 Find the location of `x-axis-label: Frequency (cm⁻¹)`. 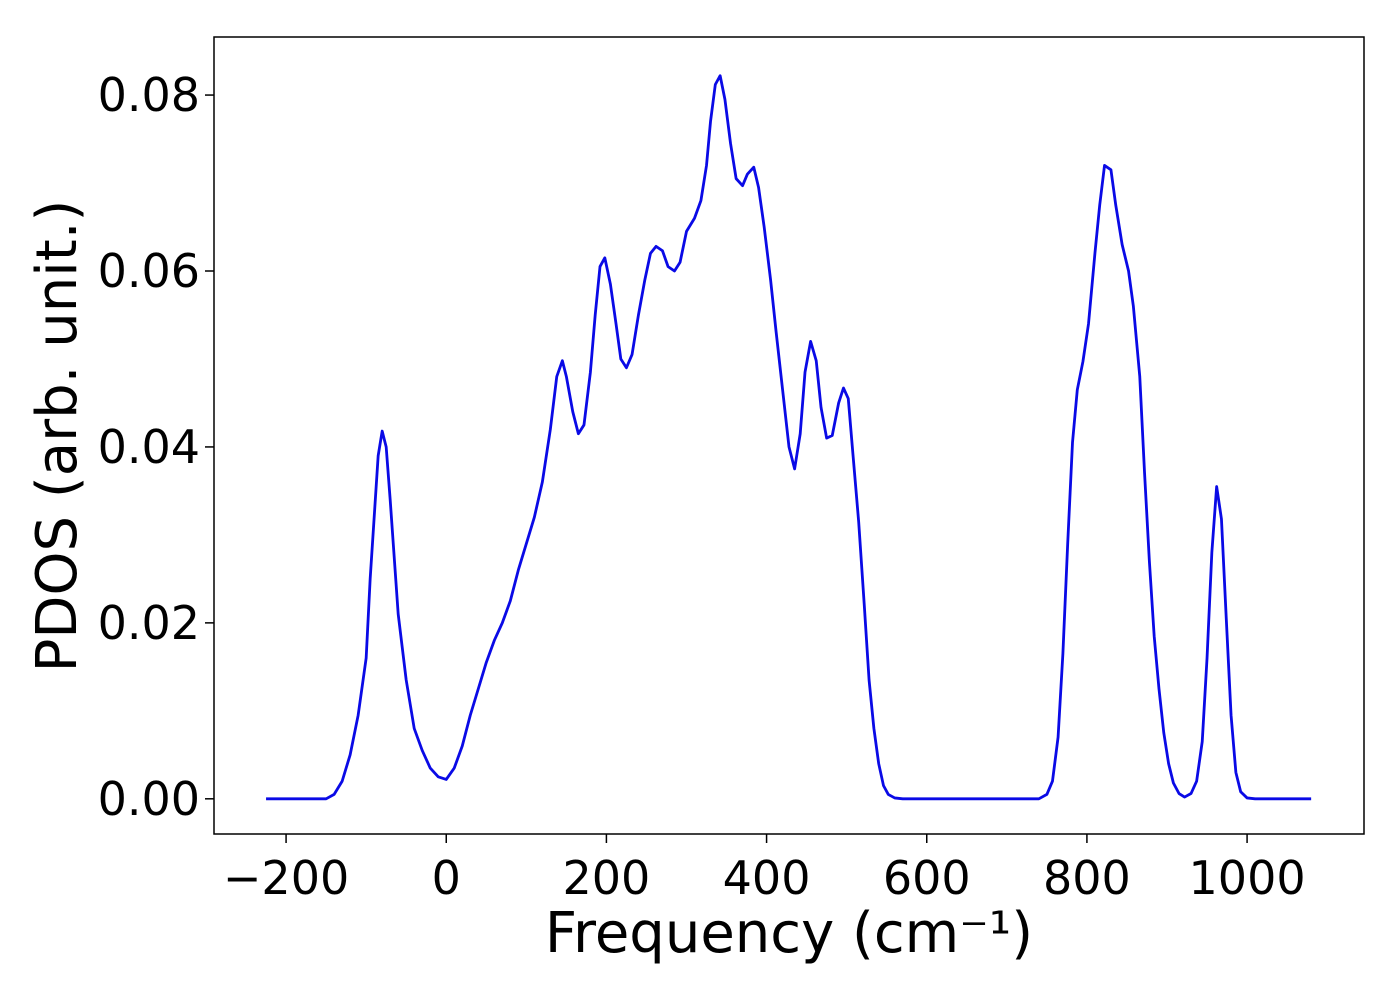

x-axis-label: Frequency (cm⁻¹) is located at coordinates (789, 933).